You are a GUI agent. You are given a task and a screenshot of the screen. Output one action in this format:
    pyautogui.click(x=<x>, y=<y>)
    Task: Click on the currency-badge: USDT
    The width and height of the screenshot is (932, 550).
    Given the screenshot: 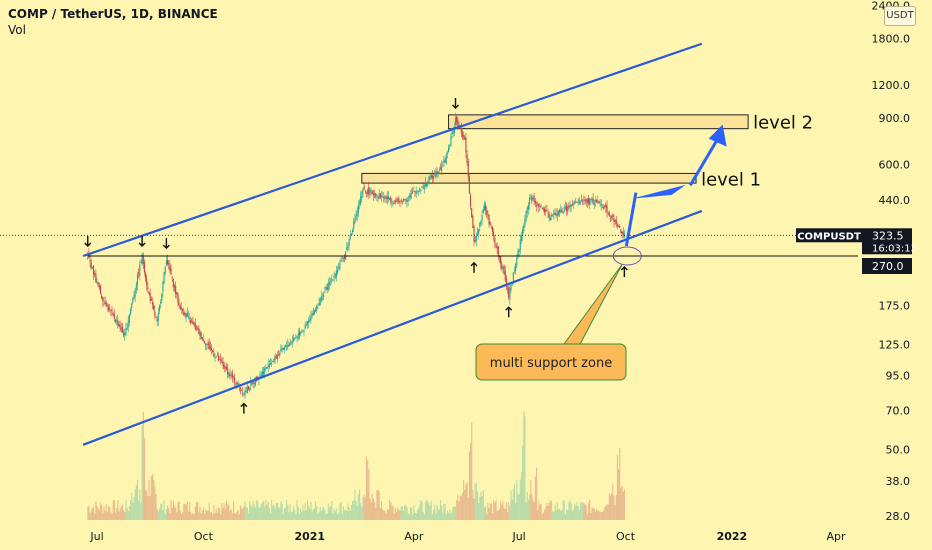 What is the action you would take?
    pyautogui.click(x=900, y=16)
    